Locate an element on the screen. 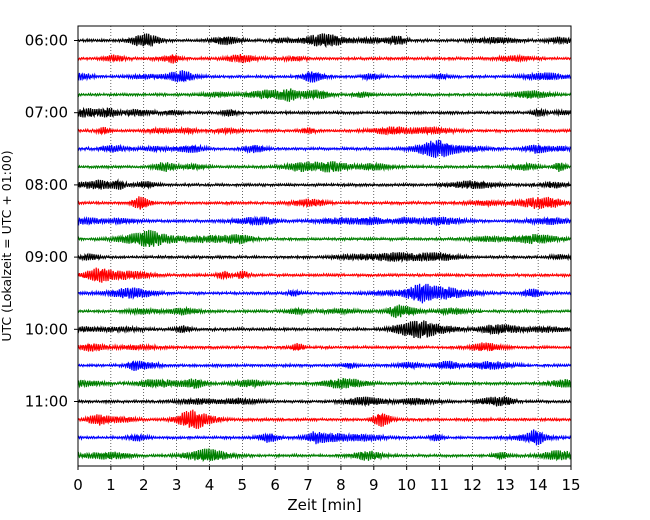  x-tick-label-5: 5 is located at coordinates (243, 485).